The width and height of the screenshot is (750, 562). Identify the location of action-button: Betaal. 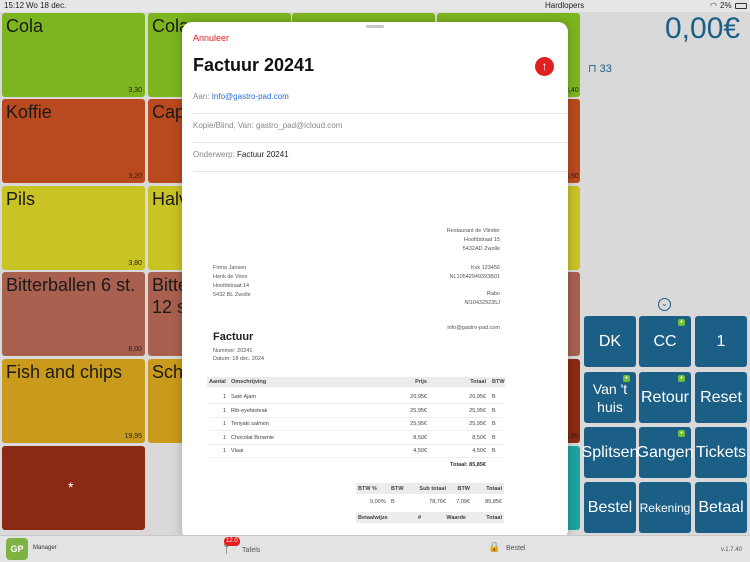
(721, 507).